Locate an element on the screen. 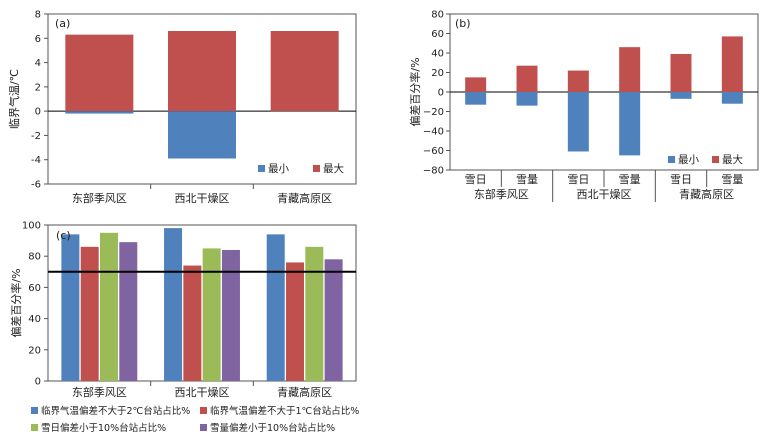  y-tick-label-a: -6 is located at coordinates (36, 185).